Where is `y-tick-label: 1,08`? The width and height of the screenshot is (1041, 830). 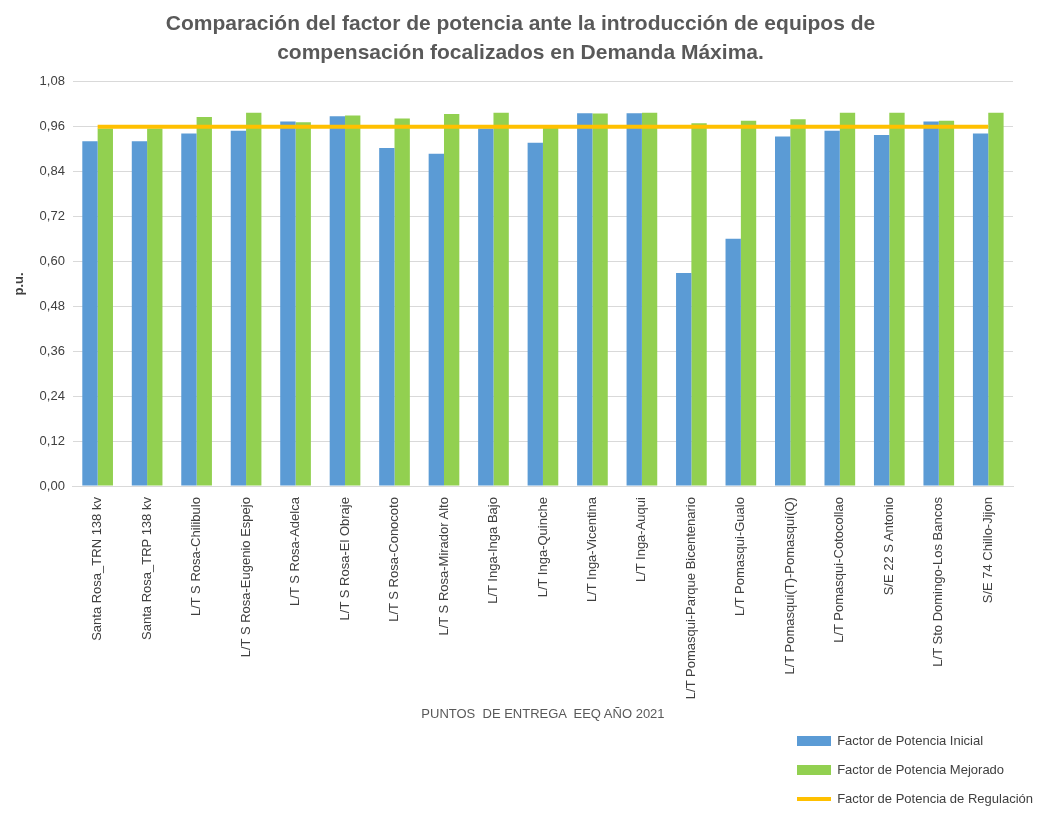 y-tick-label: 1,08 is located at coordinates (52, 81).